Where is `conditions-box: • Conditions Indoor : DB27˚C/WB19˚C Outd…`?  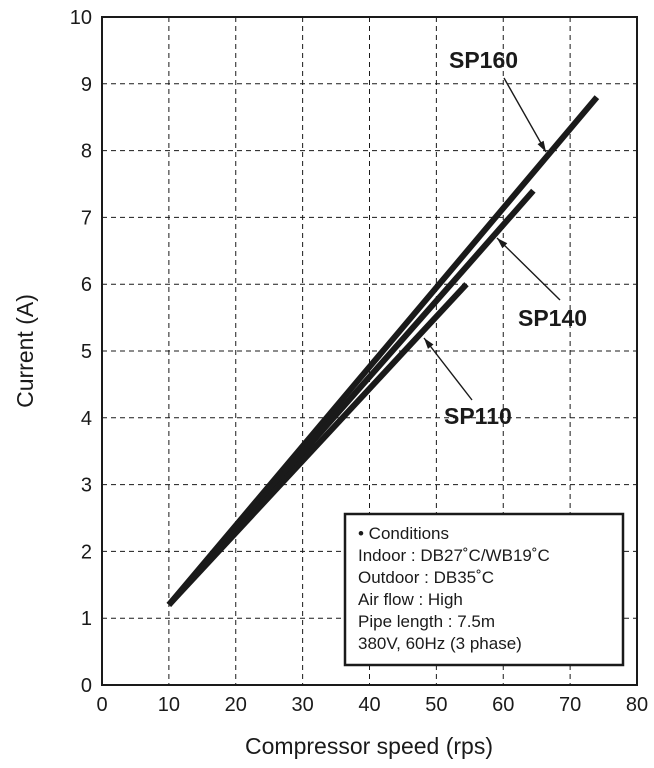
conditions-box: • Conditions Indoor : DB27˚C/WB19˚C Outd… is located at coordinates (484, 589).